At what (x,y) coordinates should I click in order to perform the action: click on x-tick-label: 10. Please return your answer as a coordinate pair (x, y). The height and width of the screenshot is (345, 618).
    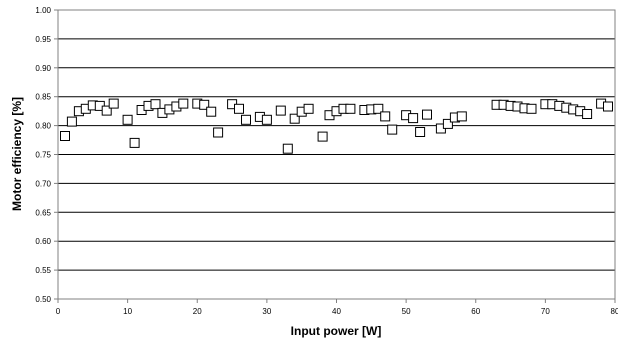
    Looking at the image, I should click on (127, 311).